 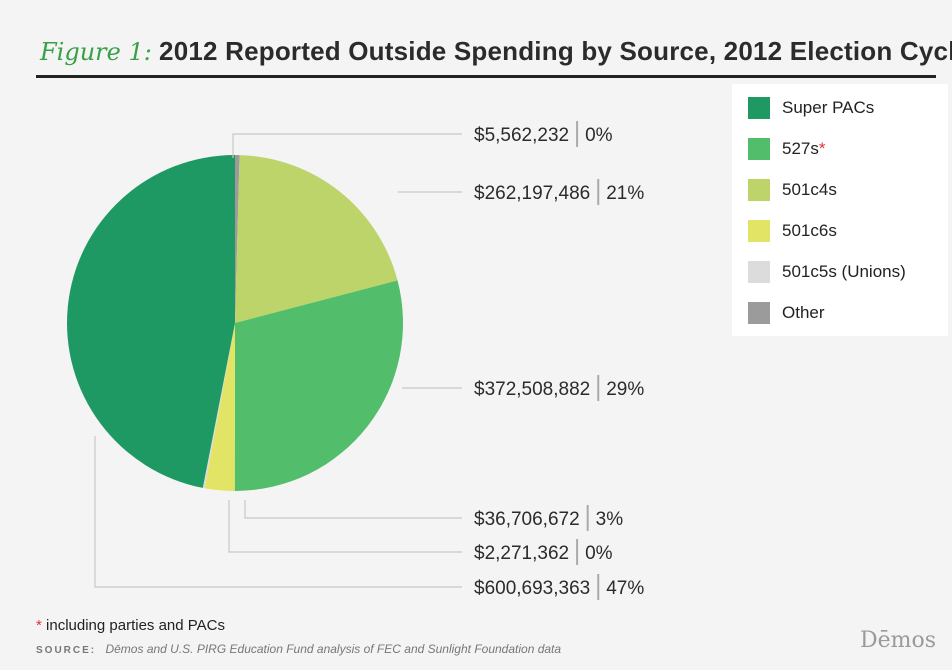 What do you see at coordinates (844, 271) in the screenshot?
I see `legend-label: 501c5s (Unions)` at bounding box center [844, 271].